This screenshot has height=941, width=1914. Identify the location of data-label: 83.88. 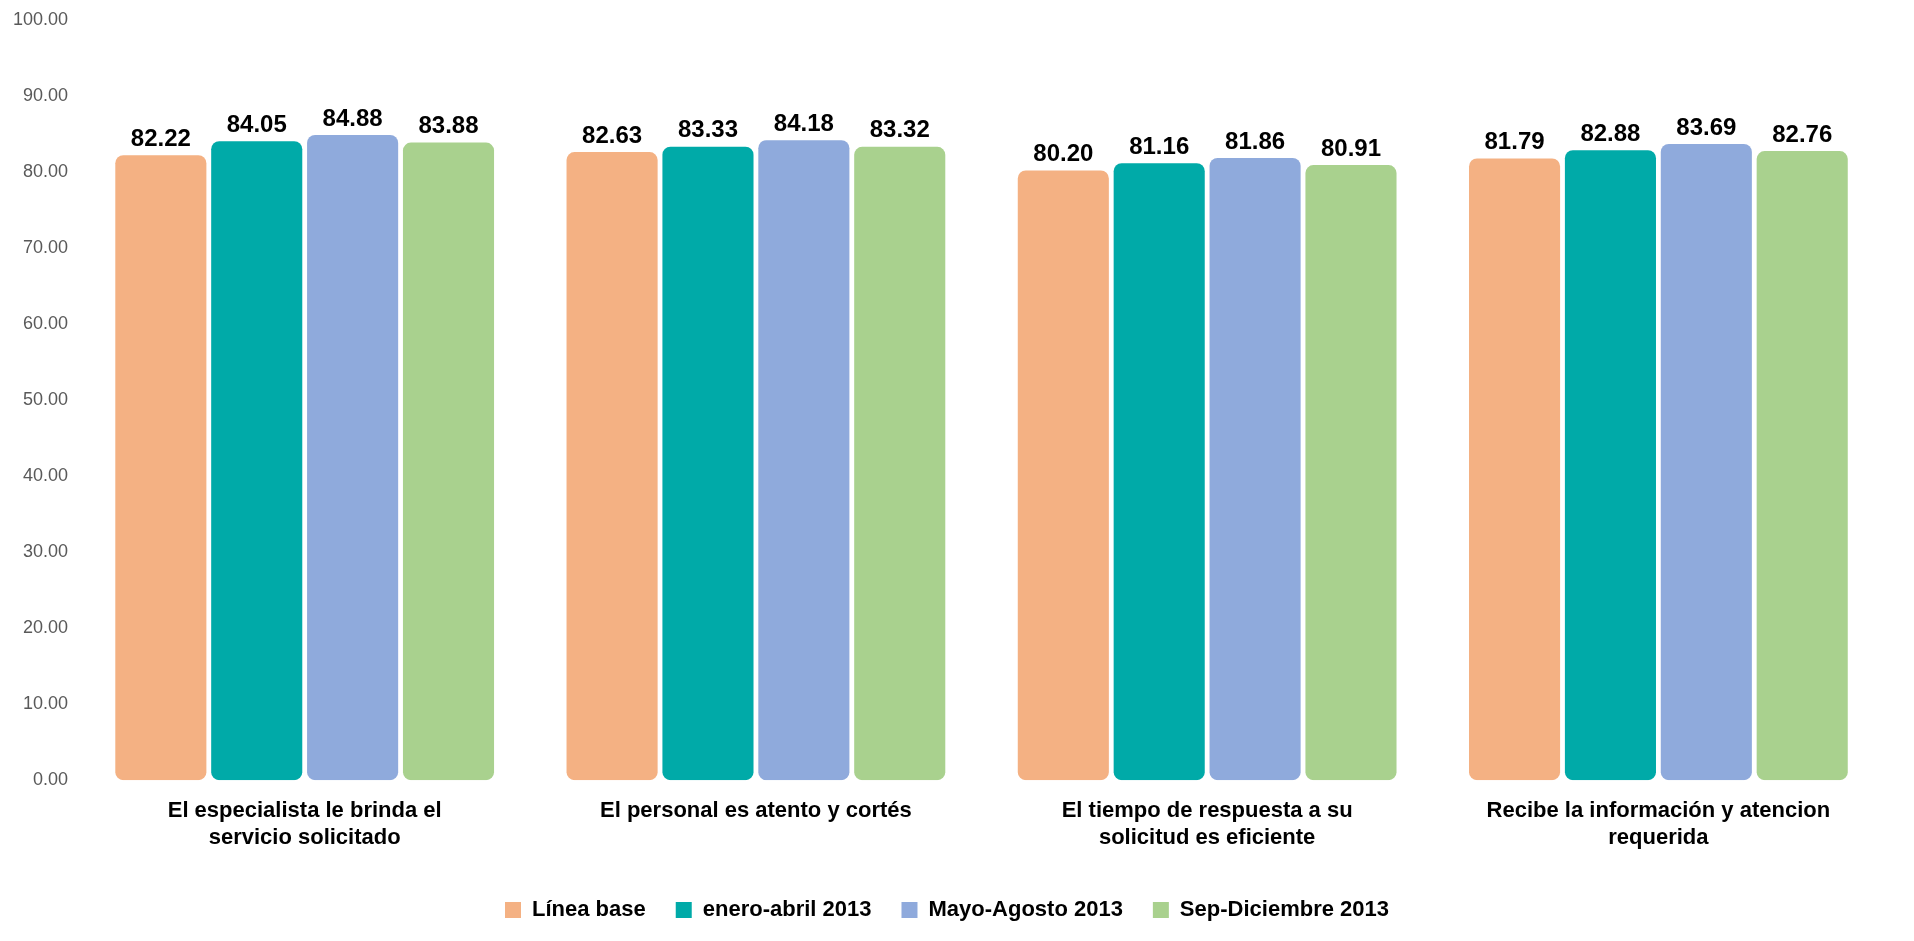
(448, 125).